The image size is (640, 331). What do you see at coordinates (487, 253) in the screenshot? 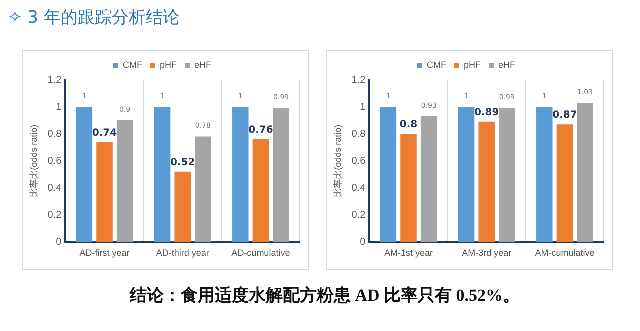
I see `x-tick-label: AM-3rd year` at bounding box center [487, 253].